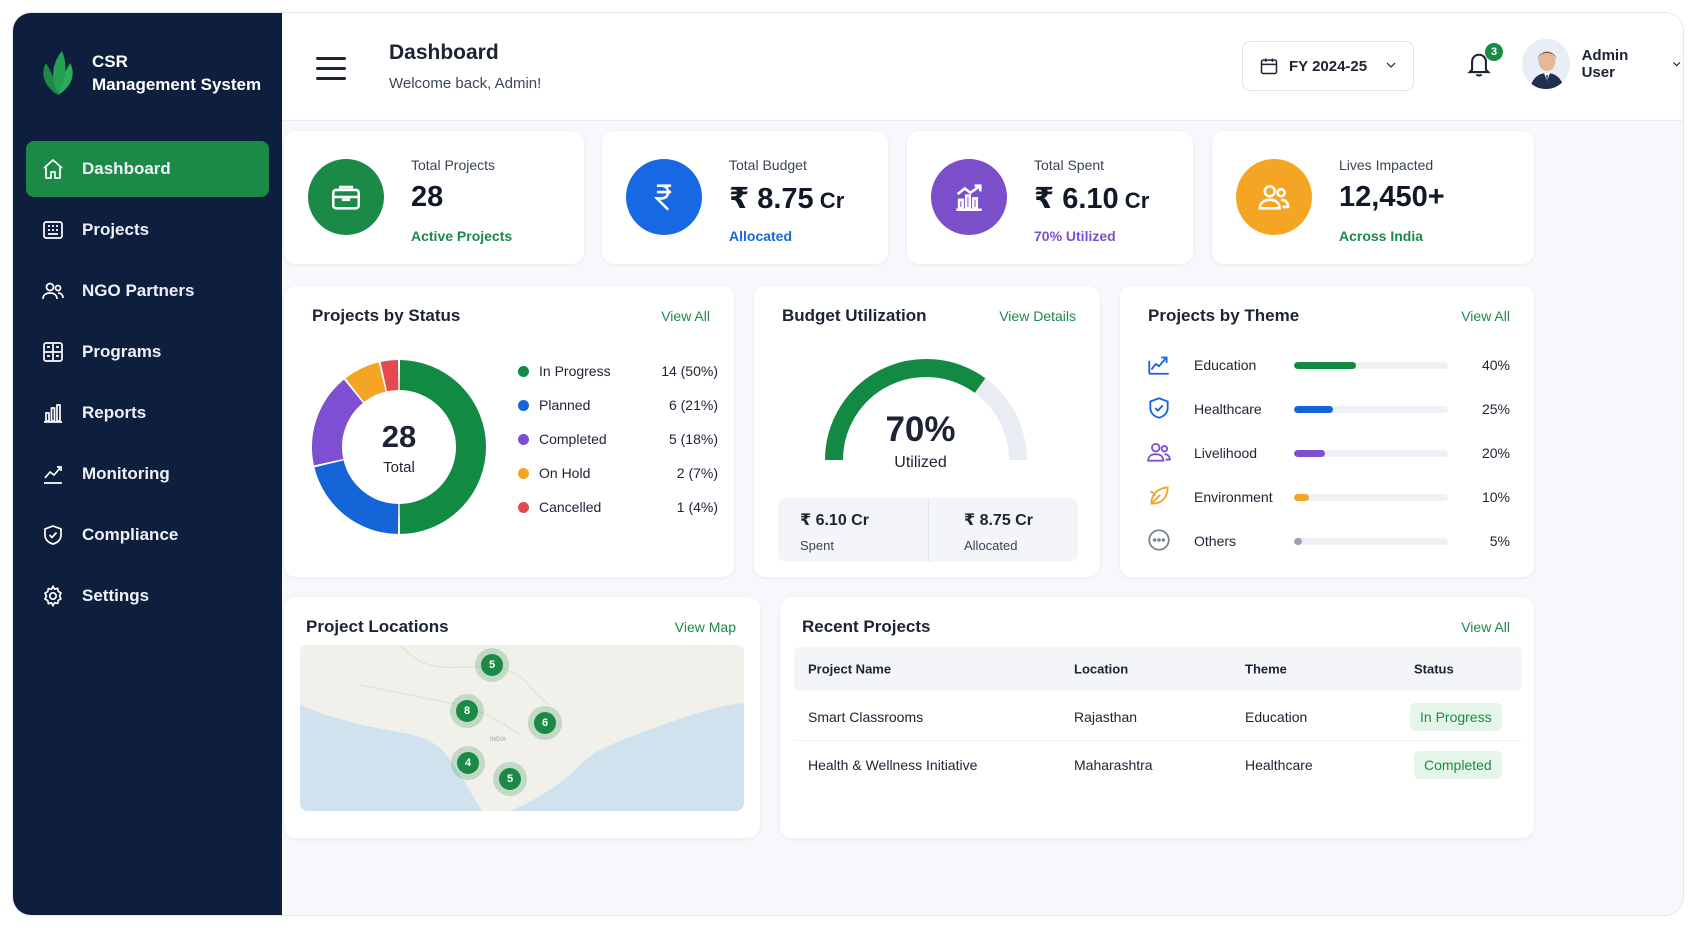 This screenshot has height=928, width=1695. What do you see at coordinates (545, 723) in the screenshot?
I see `map-marker: 6` at bounding box center [545, 723].